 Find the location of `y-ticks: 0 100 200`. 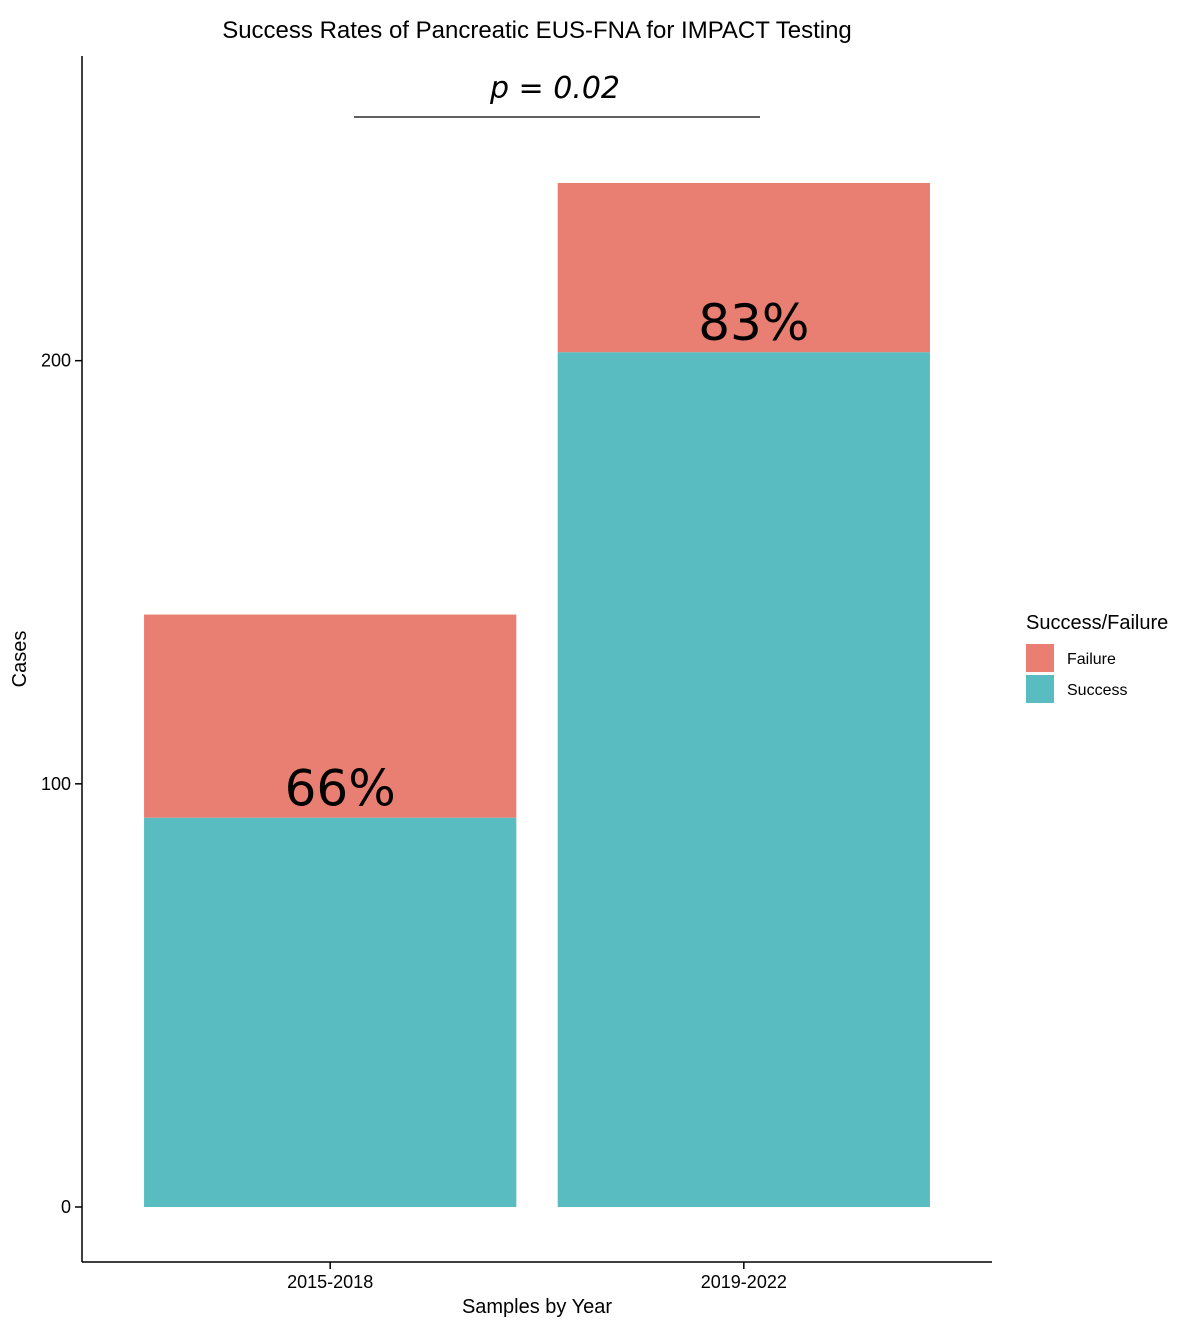

y-ticks: 0 100 200 is located at coordinates (61, 784).